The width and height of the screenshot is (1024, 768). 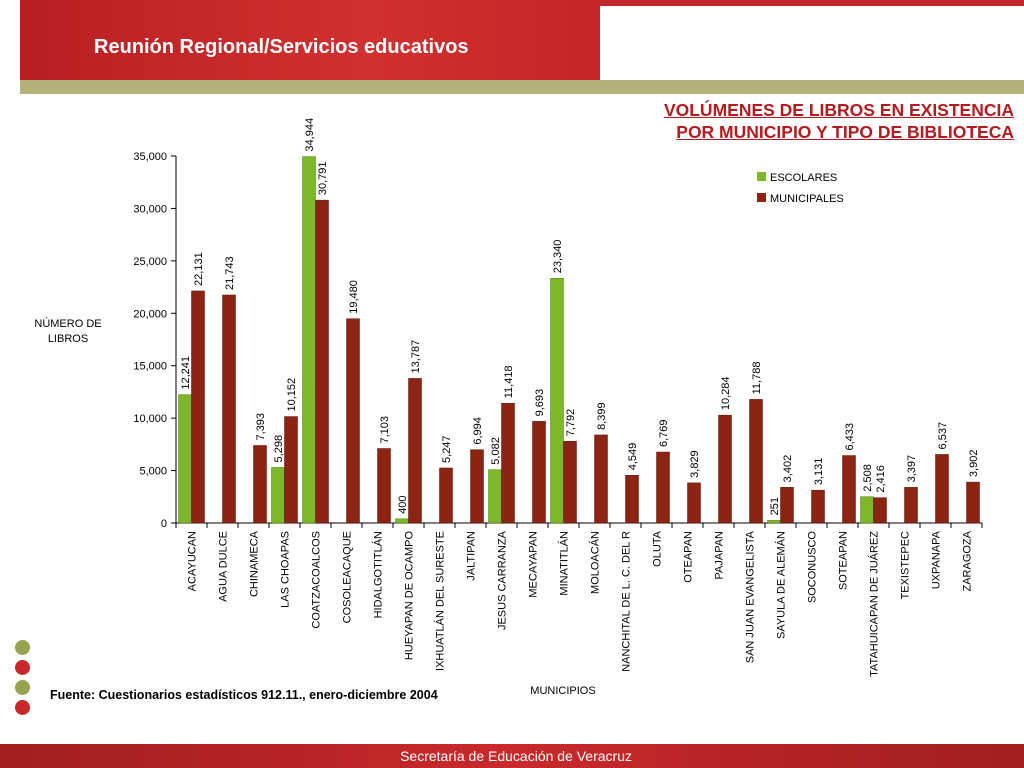 What do you see at coordinates (193, 561) in the screenshot?
I see `category-label: ACAYUCAN` at bounding box center [193, 561].